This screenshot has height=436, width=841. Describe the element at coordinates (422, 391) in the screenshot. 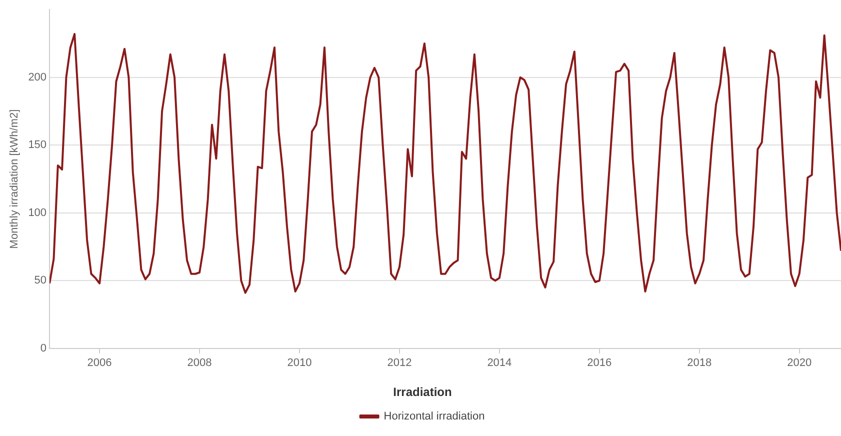

I see `legend-title: Irradiation` at that location.